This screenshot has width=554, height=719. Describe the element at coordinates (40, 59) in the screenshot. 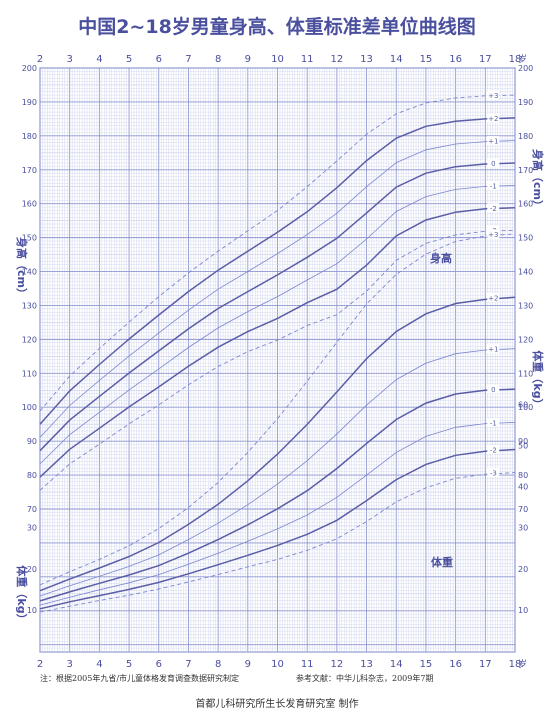

I see `x-tick-label-top: 2` at that location.